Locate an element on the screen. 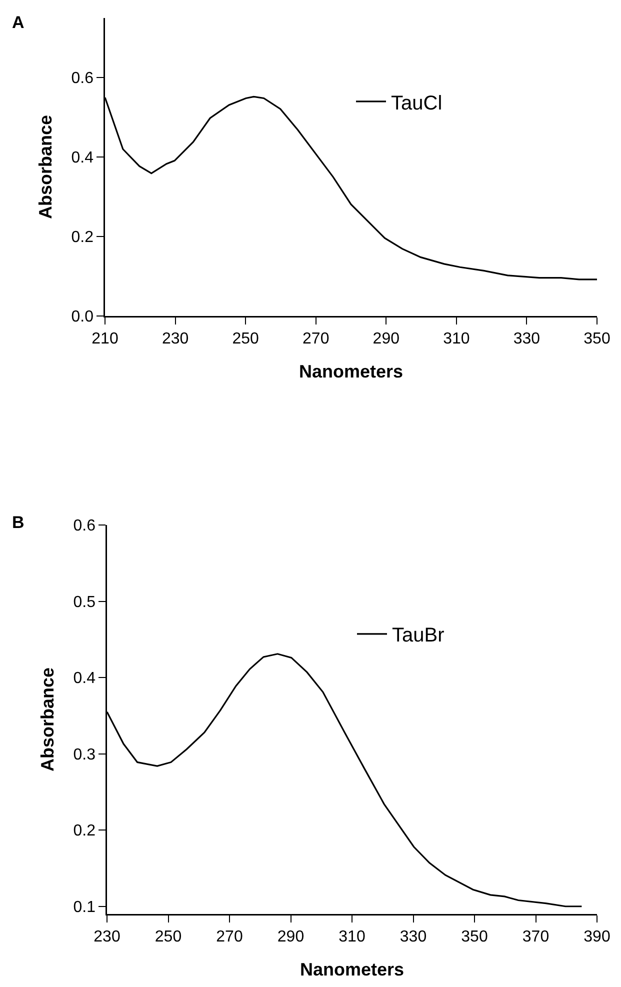  x-tick-label: 390 is located at coordinates (597, 937).